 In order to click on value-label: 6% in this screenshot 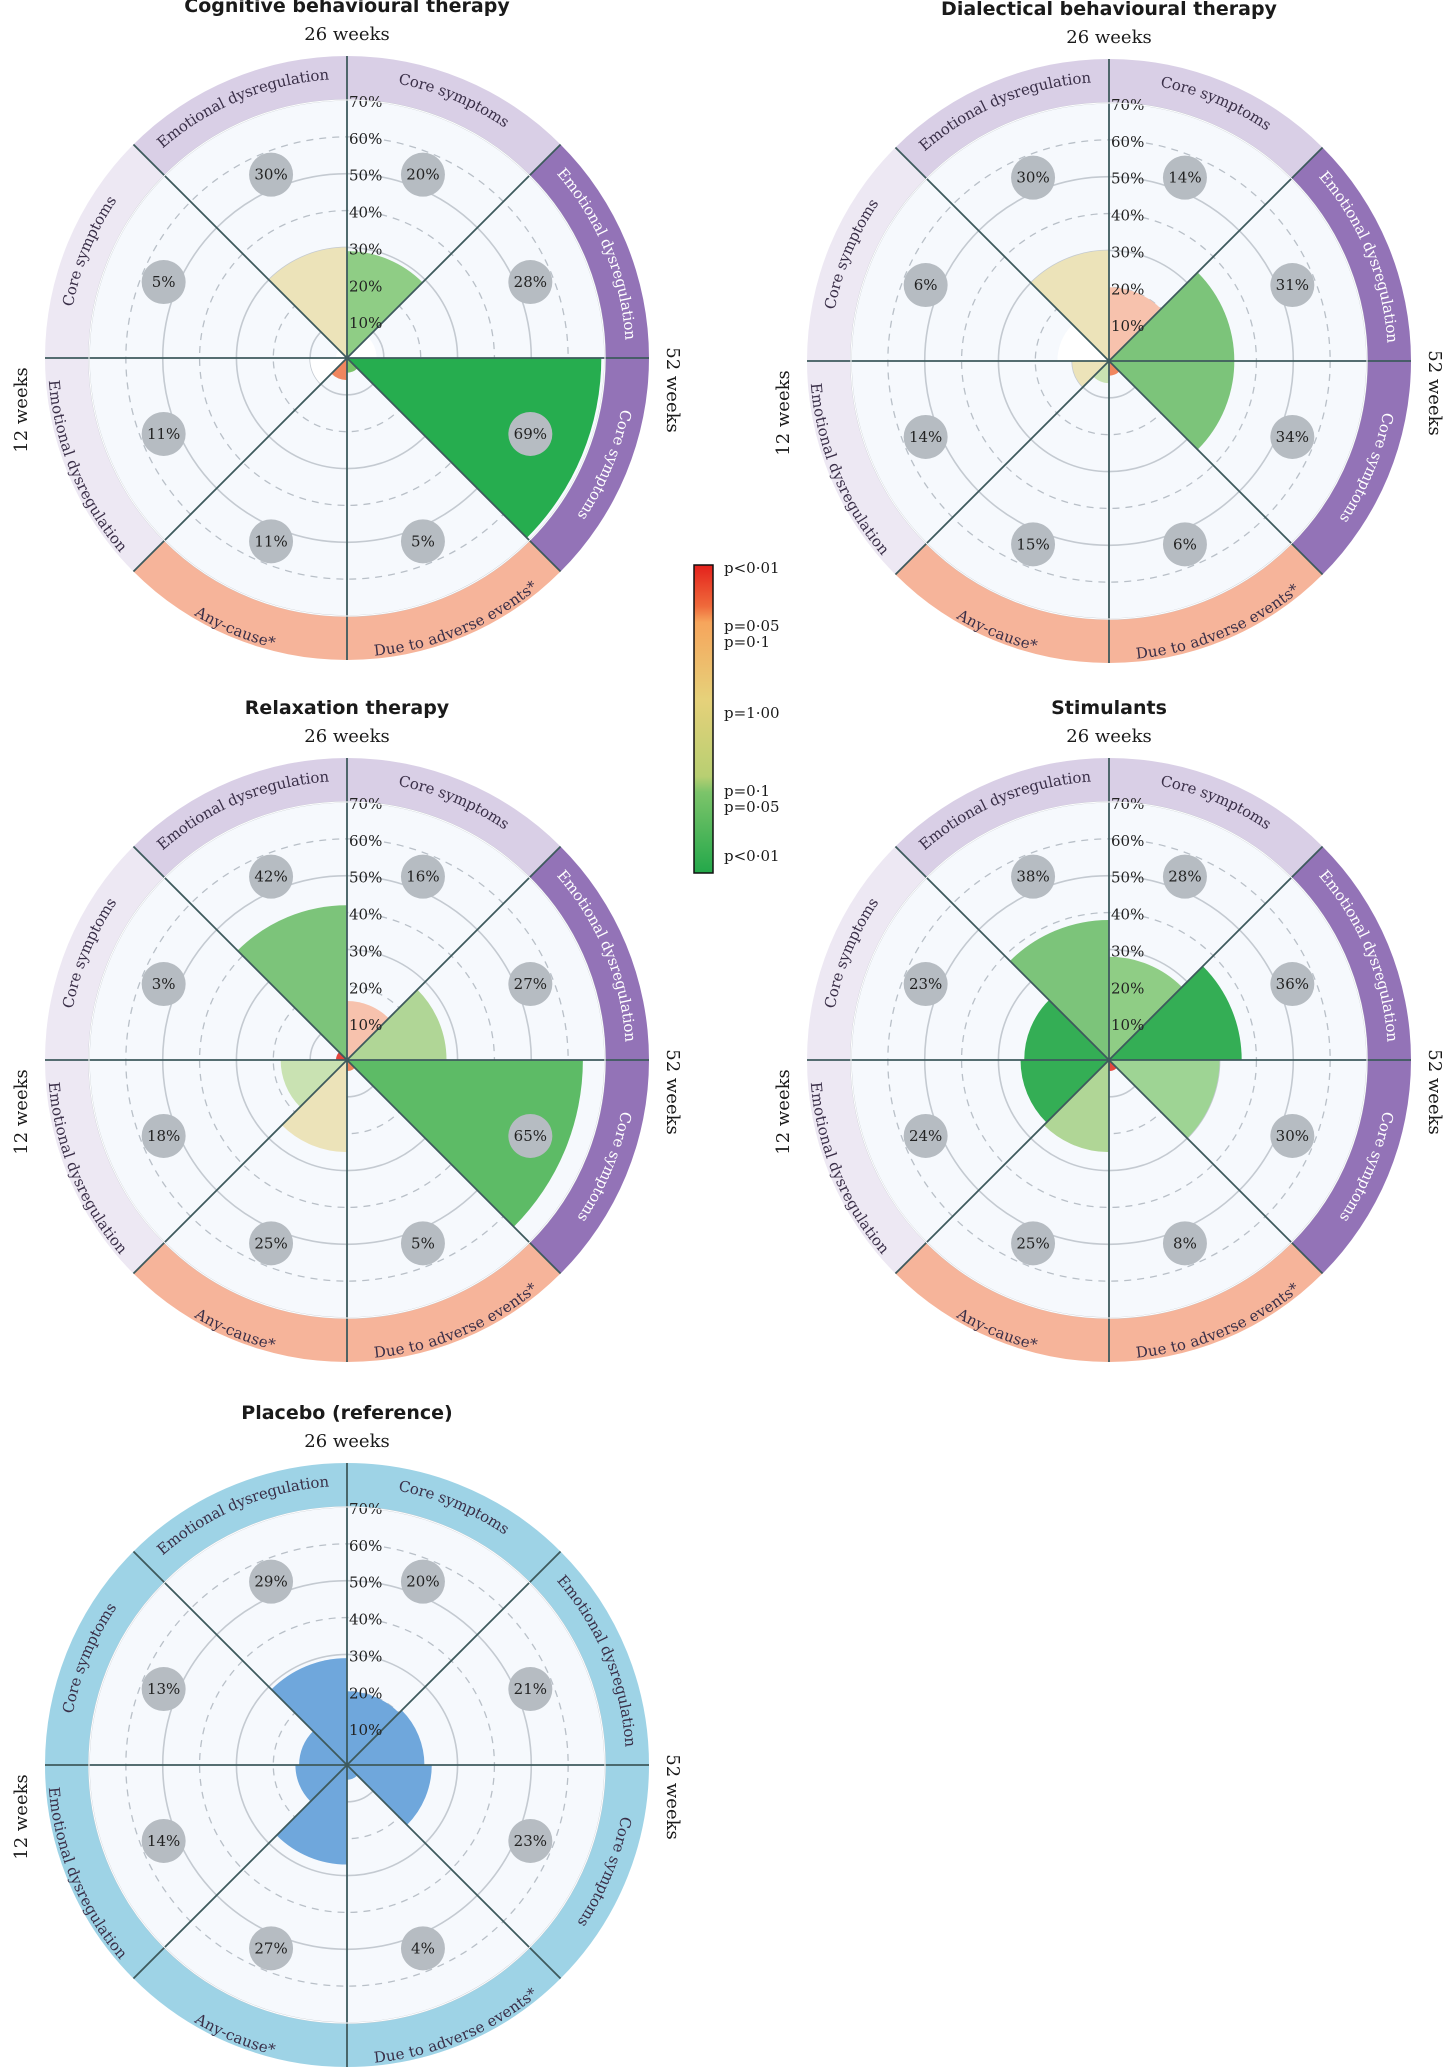, I will do `click(926, 285)`.